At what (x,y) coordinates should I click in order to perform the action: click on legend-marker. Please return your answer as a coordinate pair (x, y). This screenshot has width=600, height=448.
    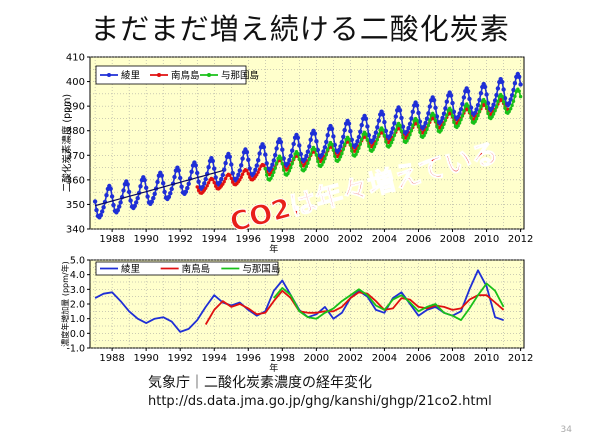
    Looking at the image, I should click on (109, 75).